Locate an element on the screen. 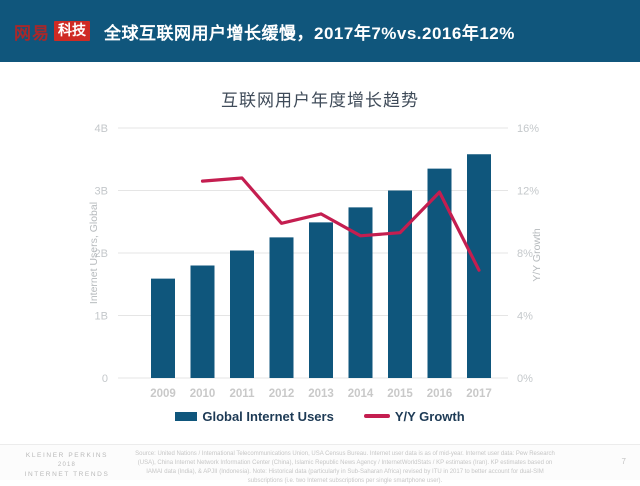  tech-logo-badge: 科技 is located at coordinates (72, 31).